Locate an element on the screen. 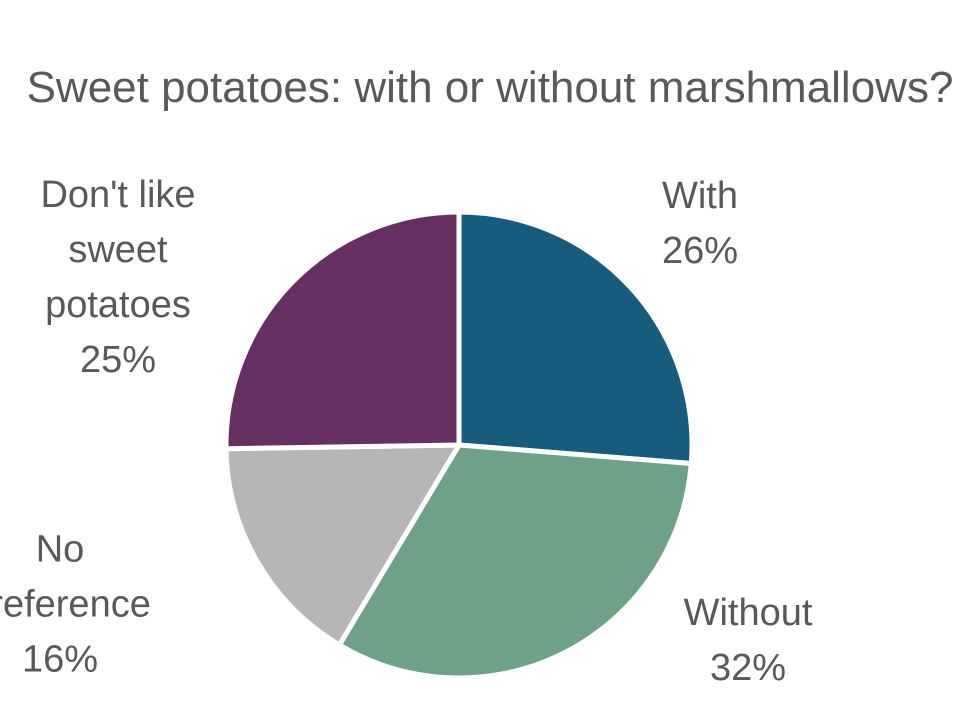  pie-slice-without is located at coordinates (515, 561).